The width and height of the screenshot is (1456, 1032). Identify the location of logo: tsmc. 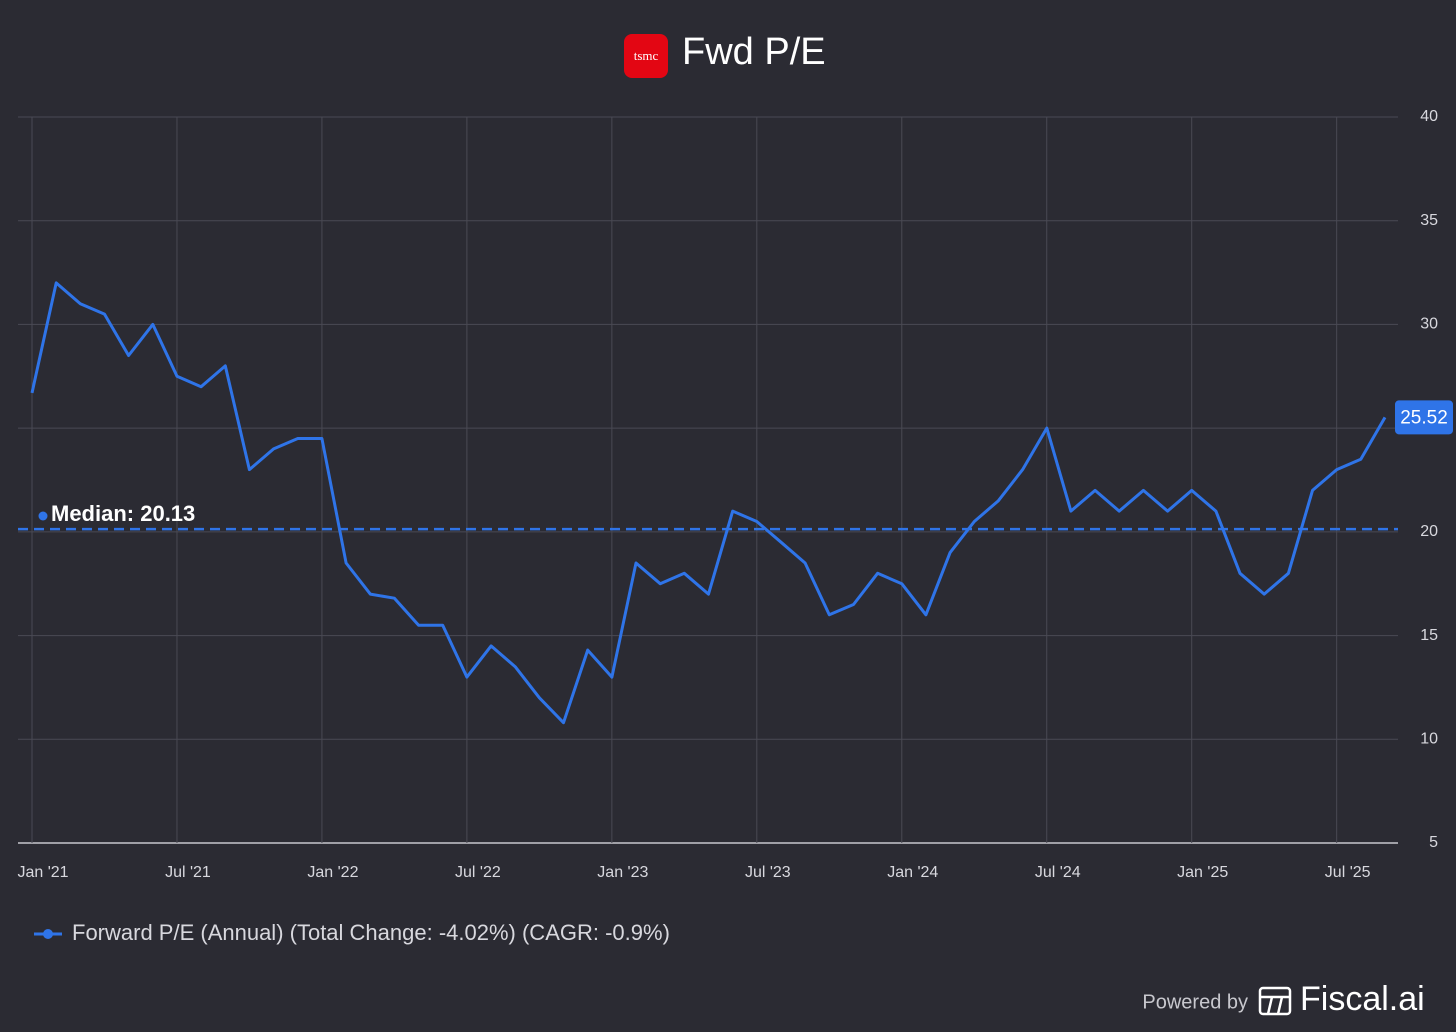
(646, 55).